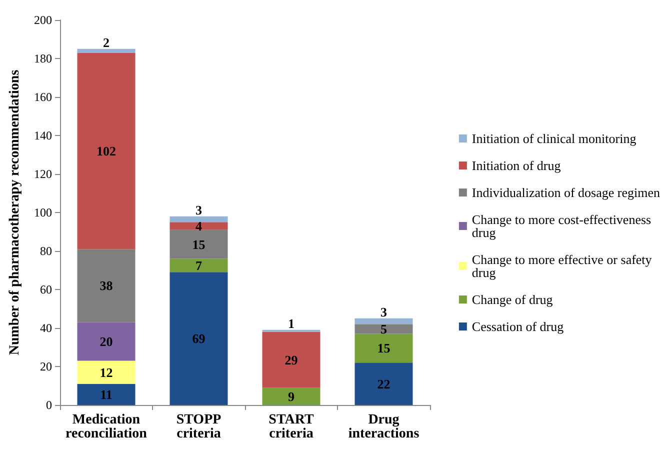 This screenshot has width=670, height=465. I want to click on y-tick-label: 160, so click(43, 97).